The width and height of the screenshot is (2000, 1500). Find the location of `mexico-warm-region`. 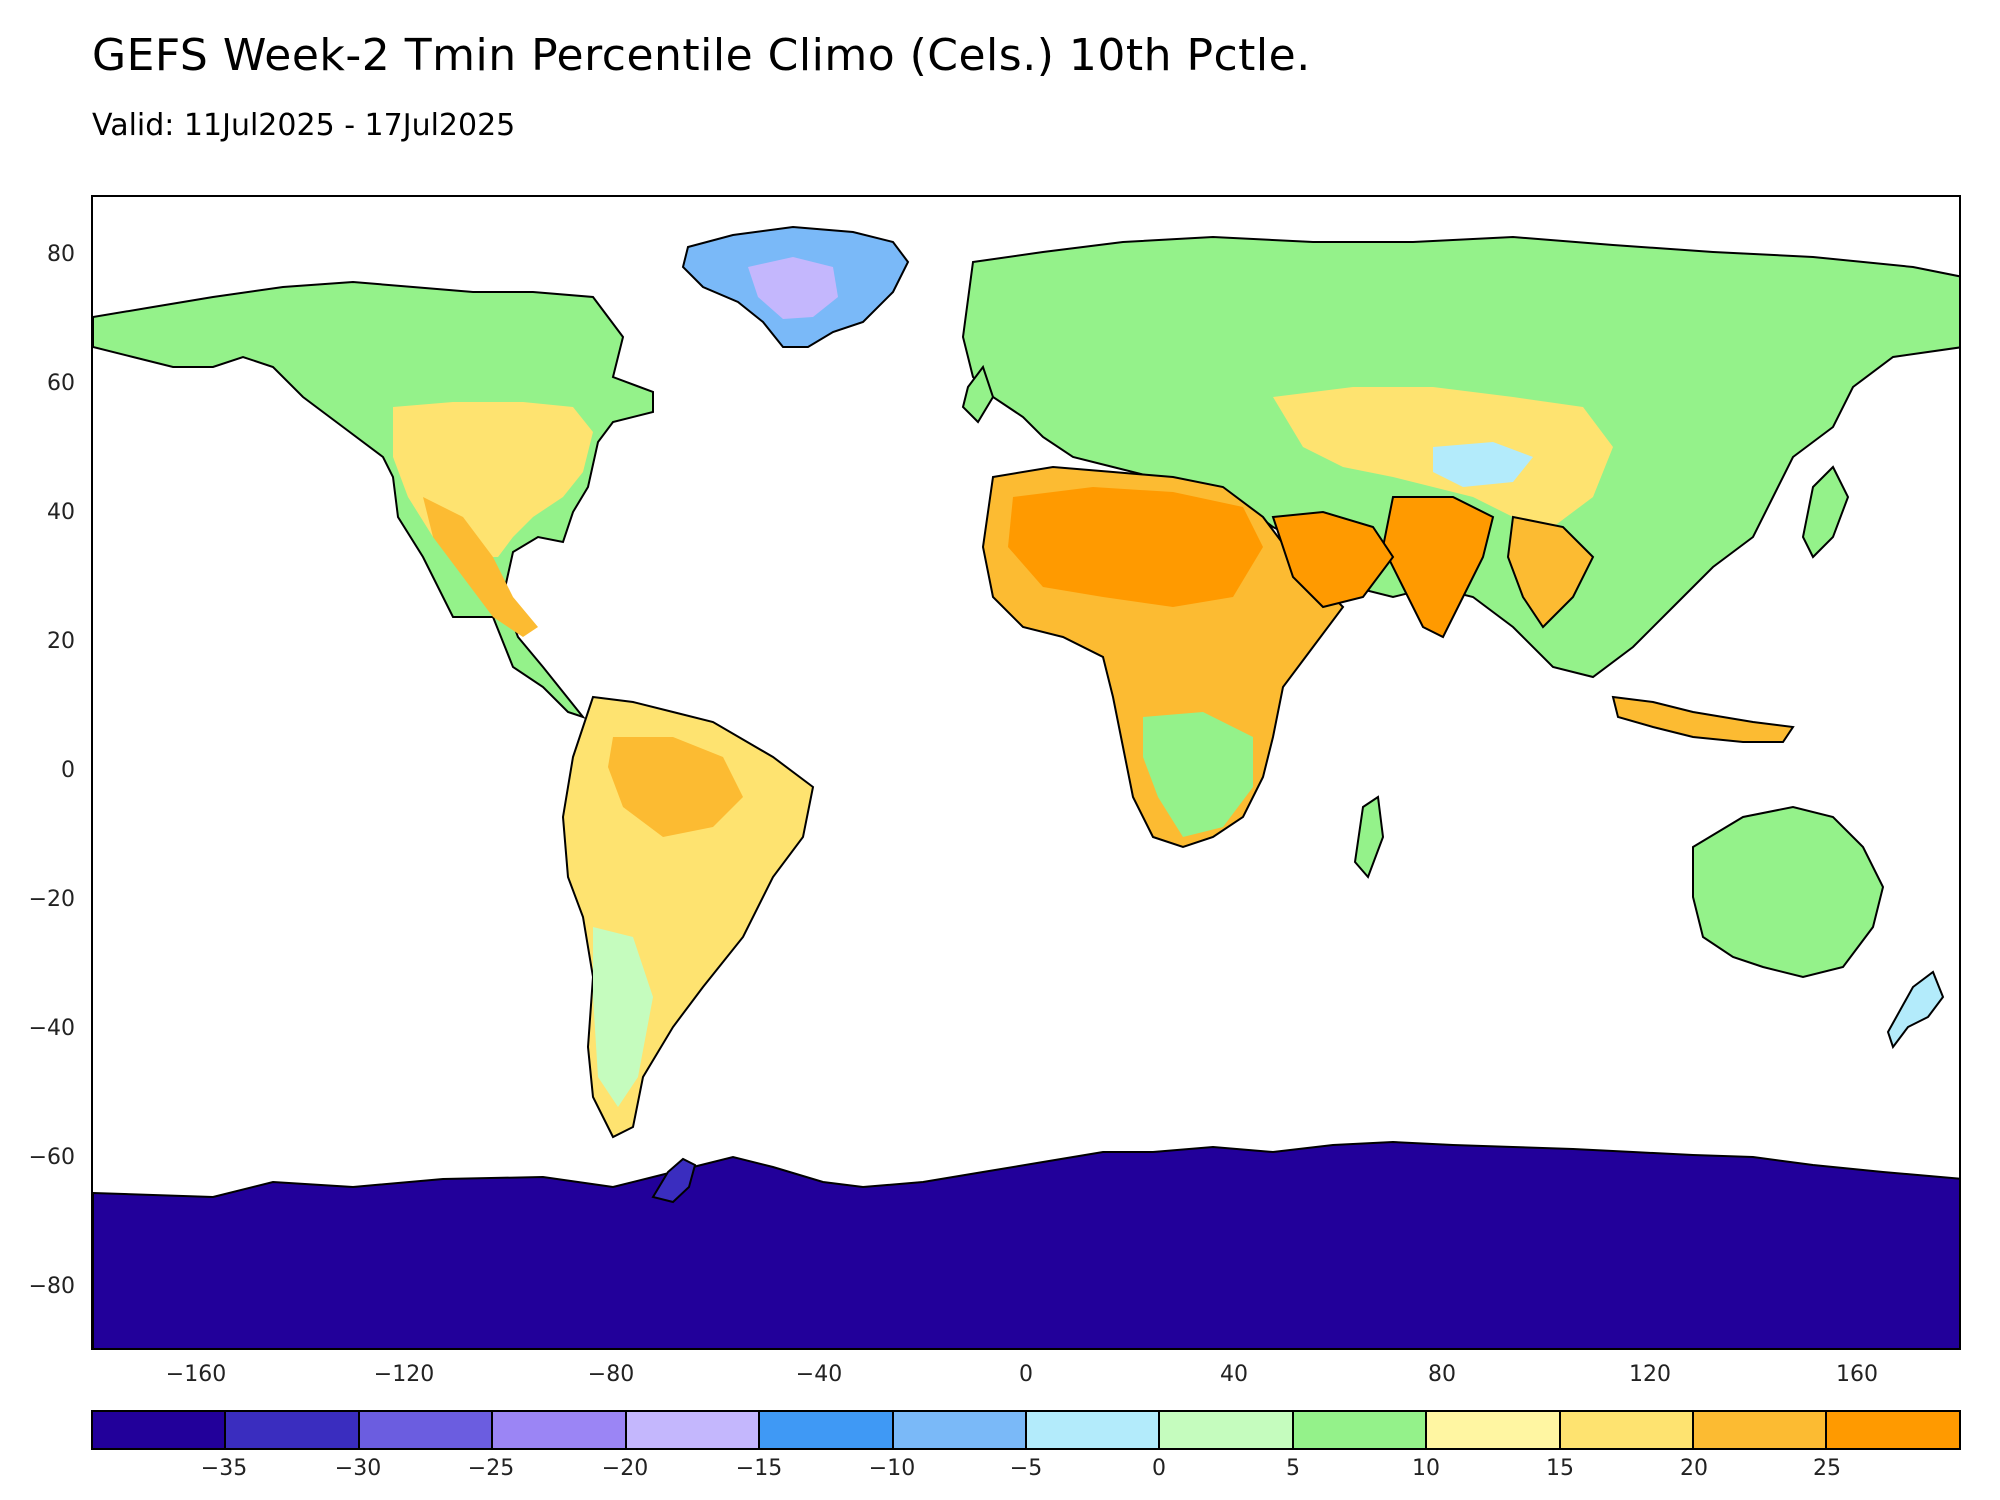

mexico-warm-region is located at coordinates (480, 567).